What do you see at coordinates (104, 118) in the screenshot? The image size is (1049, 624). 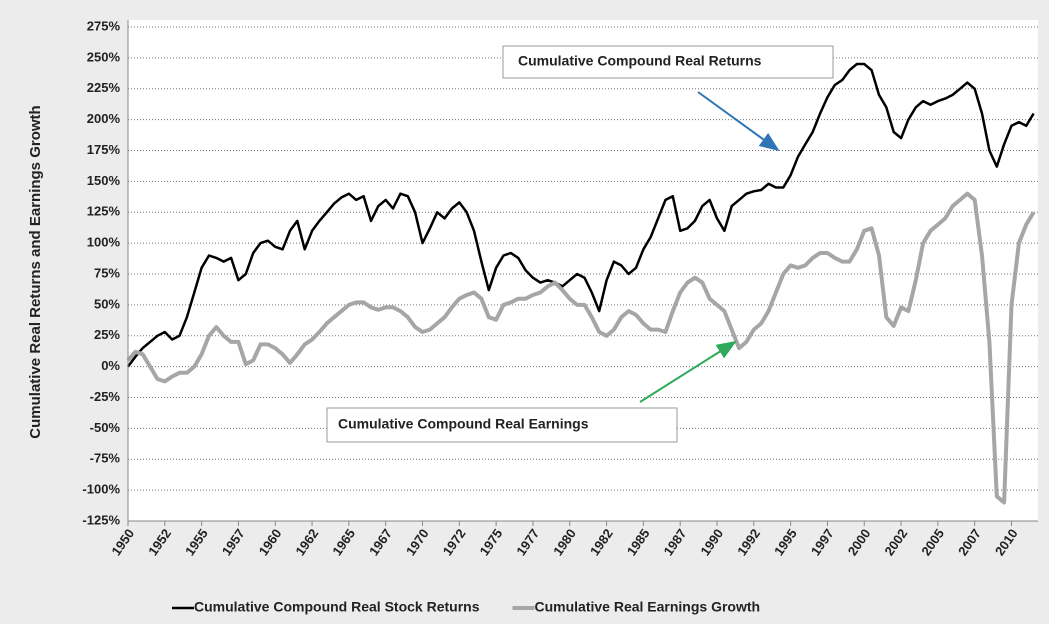 I see `y-tick-label: 200%` at bounding box center [104, 118].